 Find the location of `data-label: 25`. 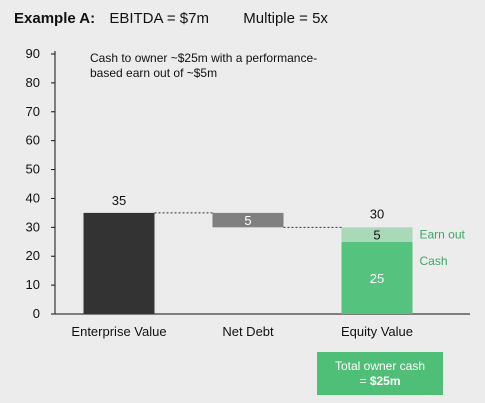

data-label: 25 is located at coordinates (377, 278).